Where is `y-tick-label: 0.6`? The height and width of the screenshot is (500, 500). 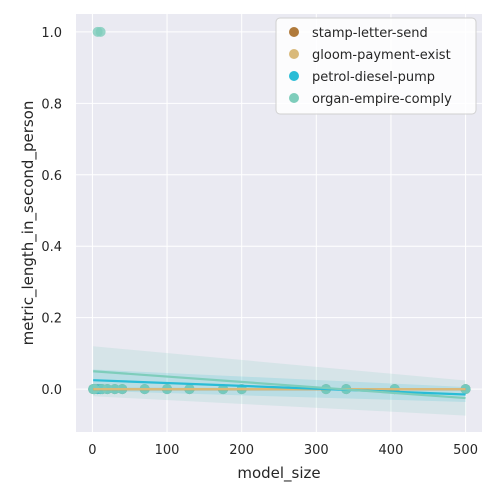
y-tick-label: 0.6 is located at coordinates (51, 176).